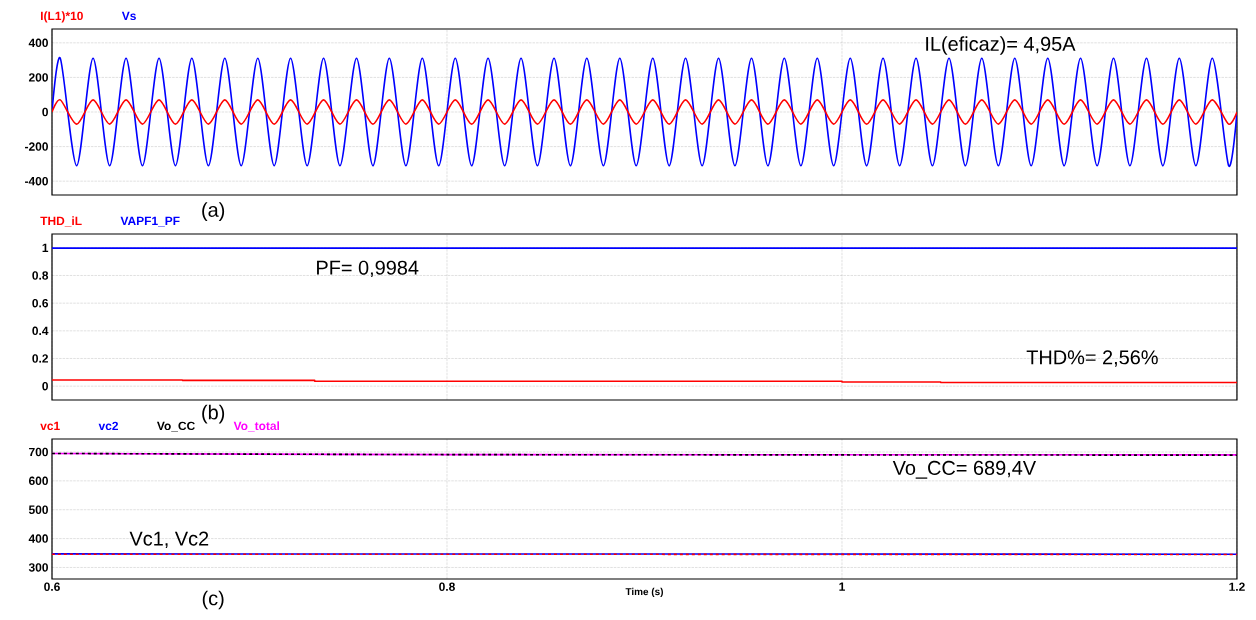 The image size is (1256, 620). Describe the element at coordinates (38, 452) in the screenshot. I see `y-tick-label: 700` at that location.